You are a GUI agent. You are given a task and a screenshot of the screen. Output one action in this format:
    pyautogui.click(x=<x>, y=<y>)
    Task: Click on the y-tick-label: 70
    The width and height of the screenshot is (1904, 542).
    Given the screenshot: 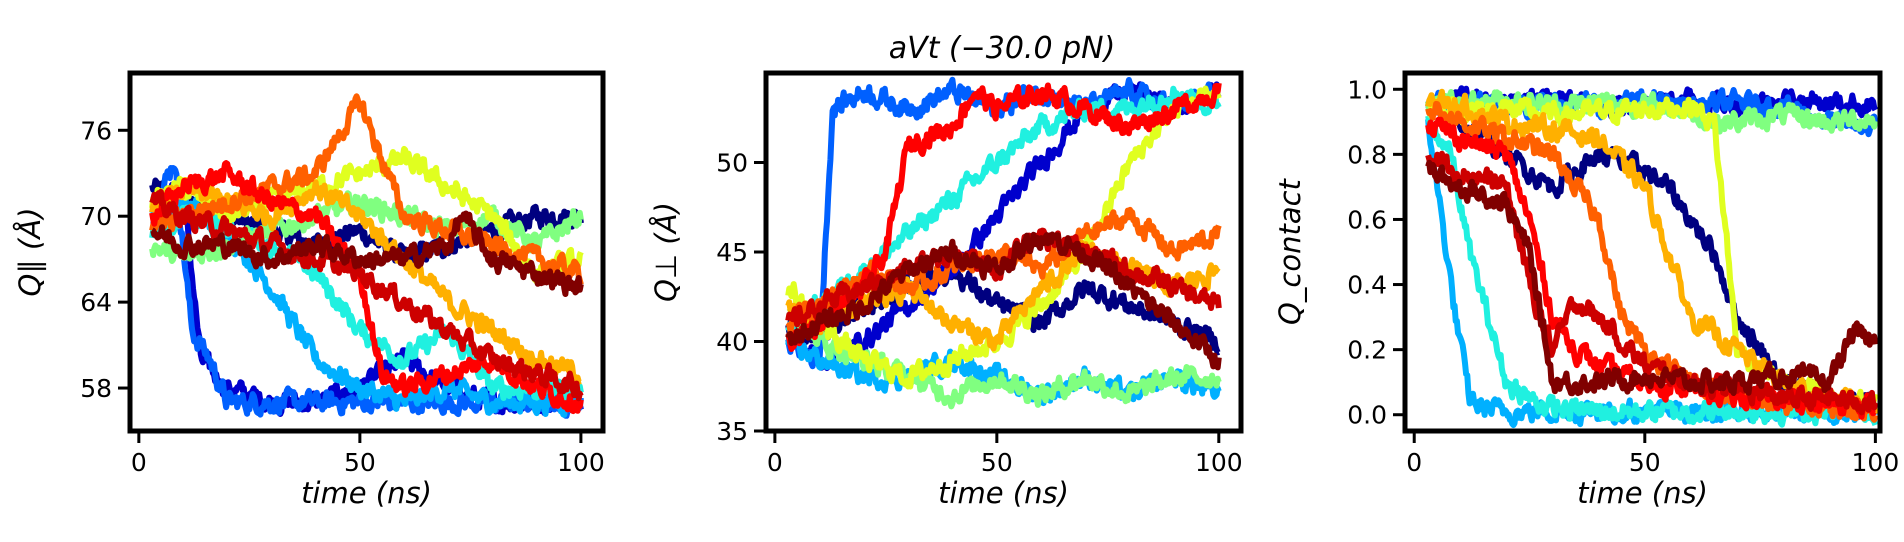 What is the action you would take?
    pyautogui.click(x=96, y=216)
    